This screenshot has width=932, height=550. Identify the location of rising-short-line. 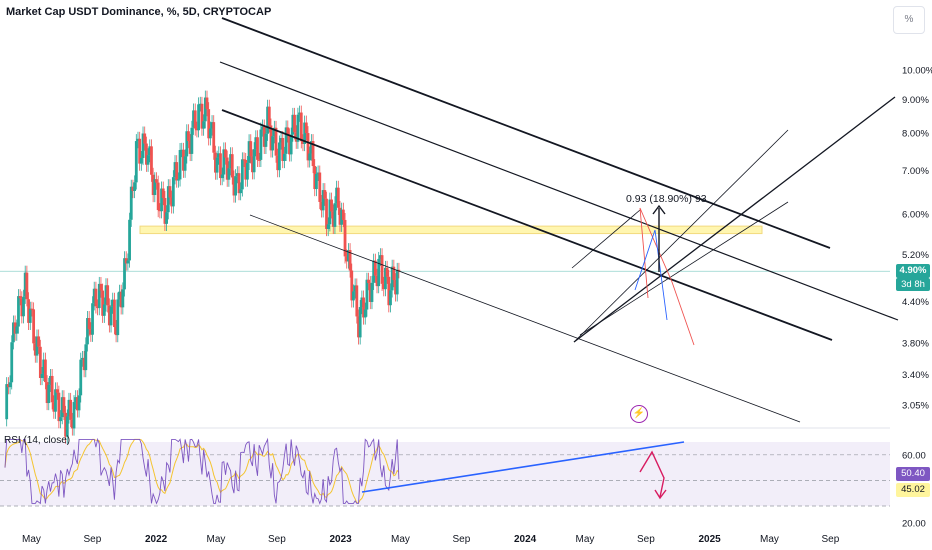
(606, 239).